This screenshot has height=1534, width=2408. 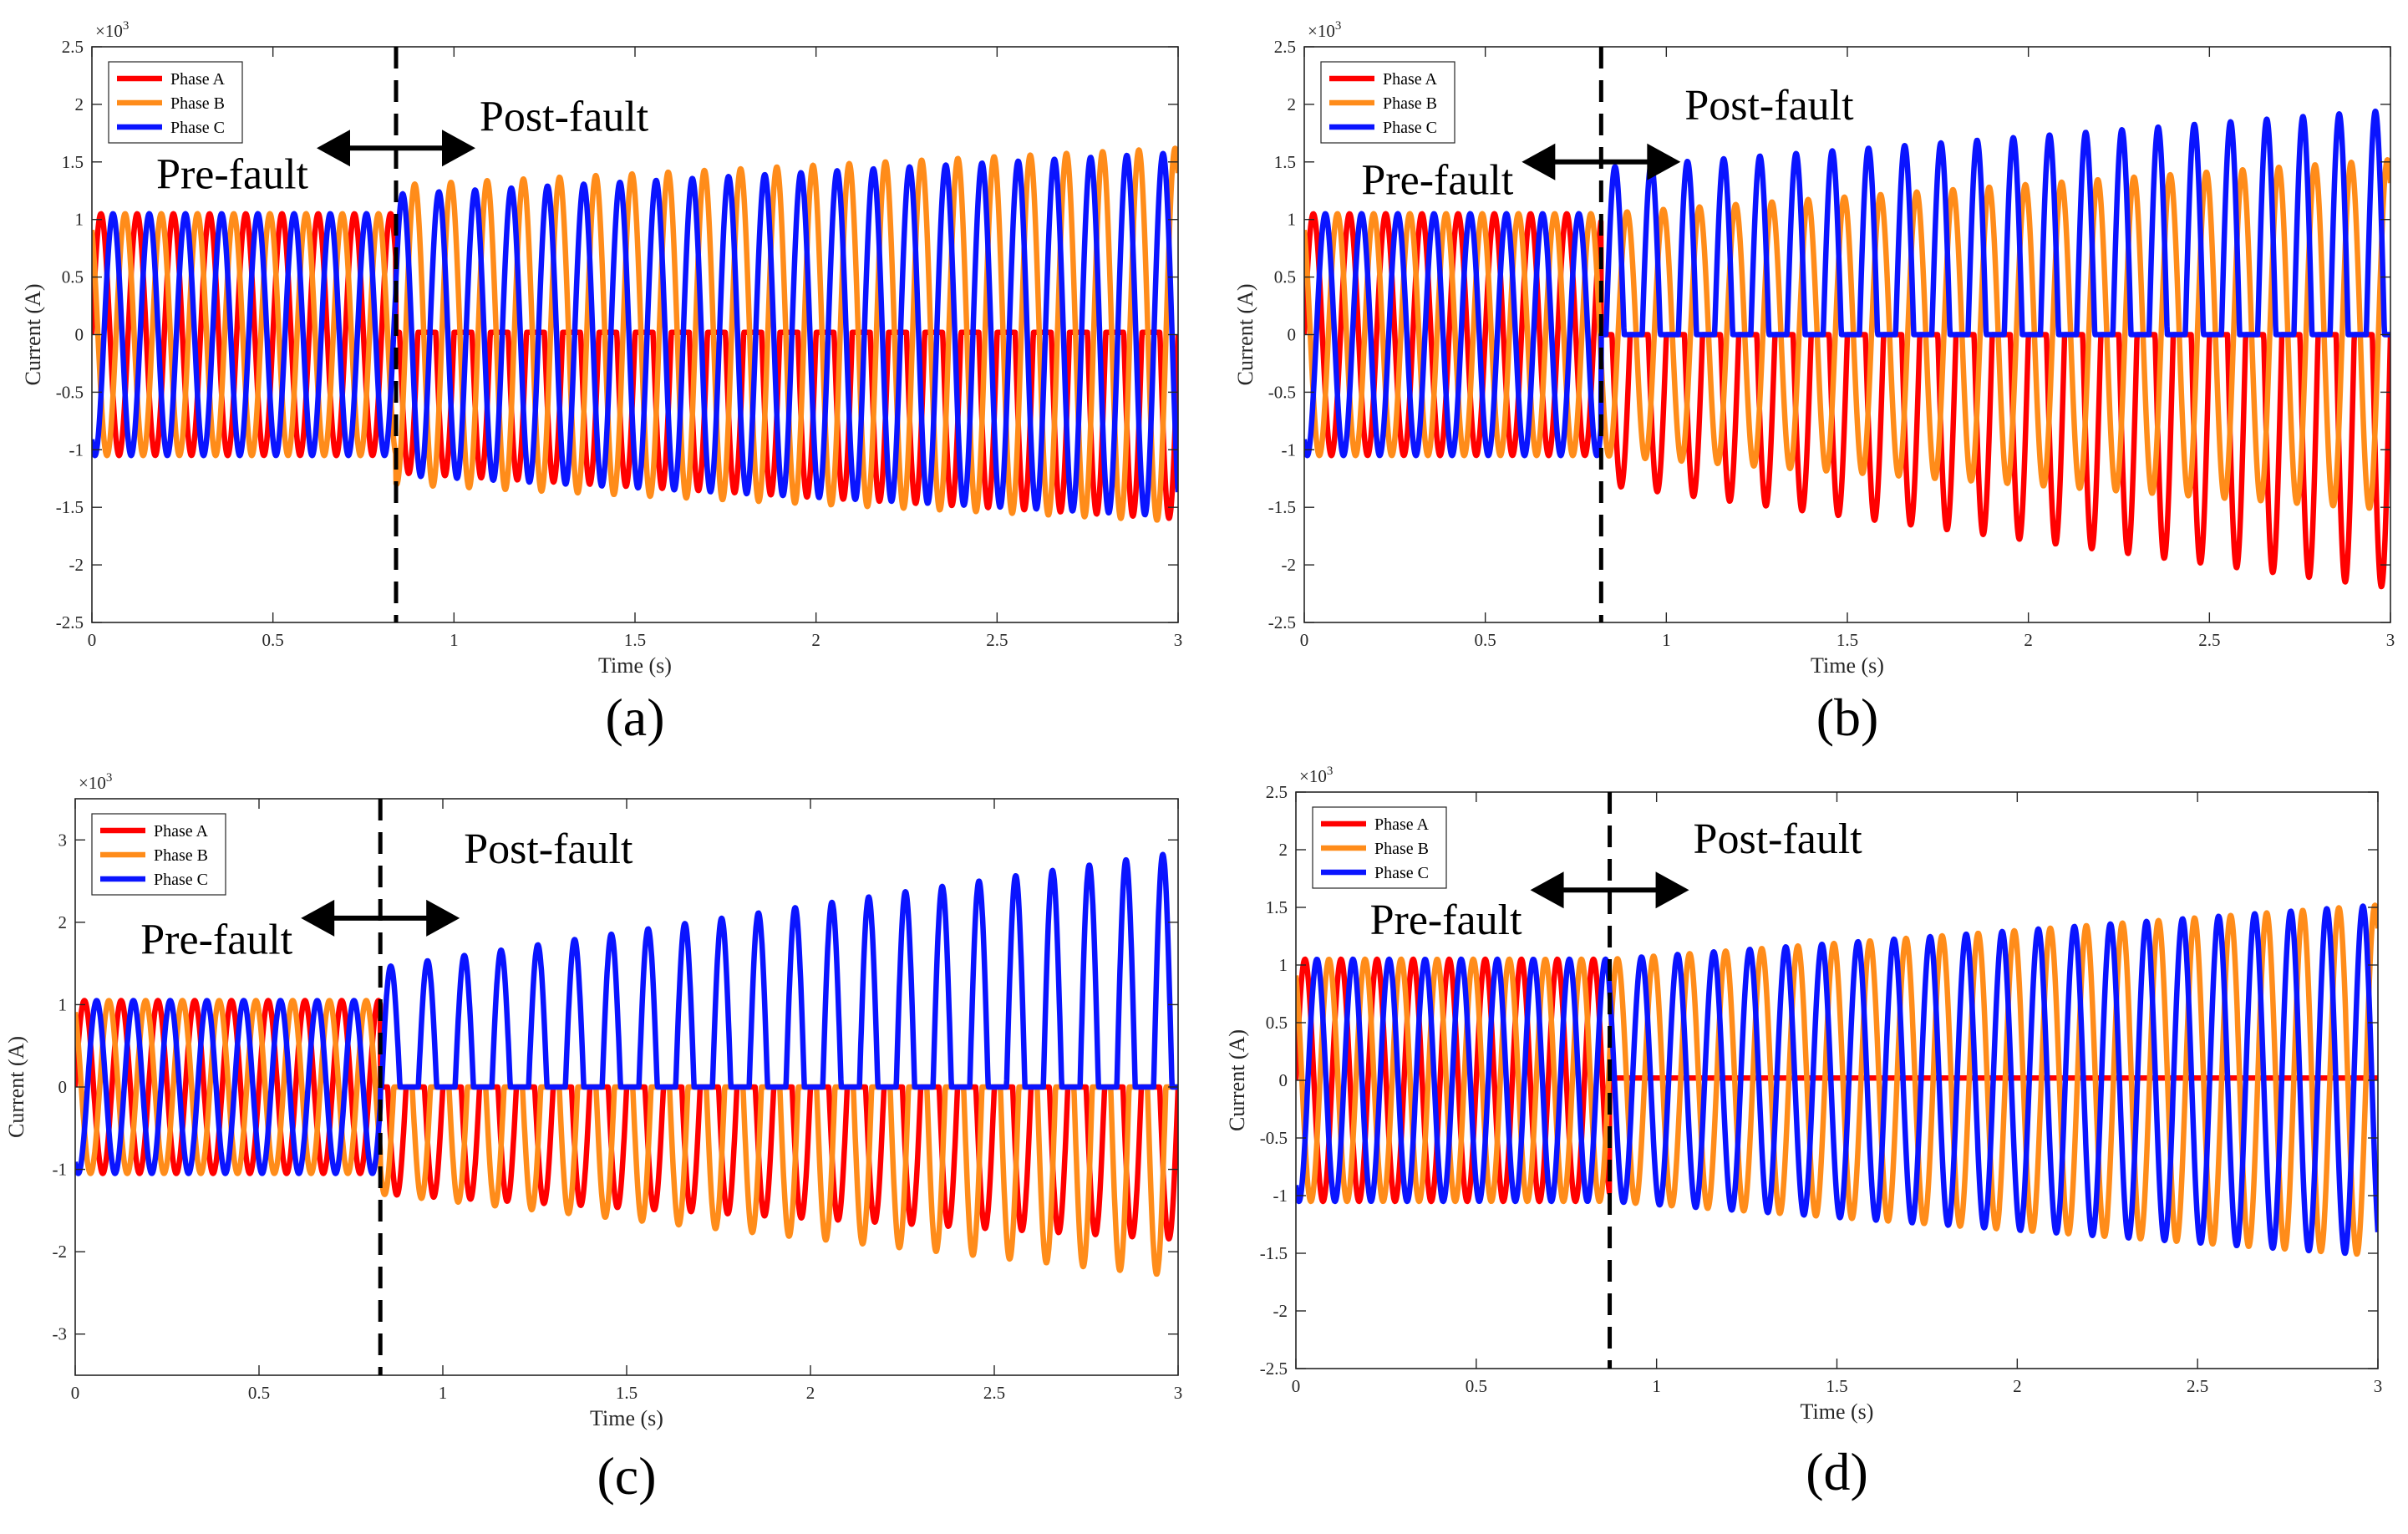 I want to click on x-tick-label: 1, so click(x=1666, y=640).